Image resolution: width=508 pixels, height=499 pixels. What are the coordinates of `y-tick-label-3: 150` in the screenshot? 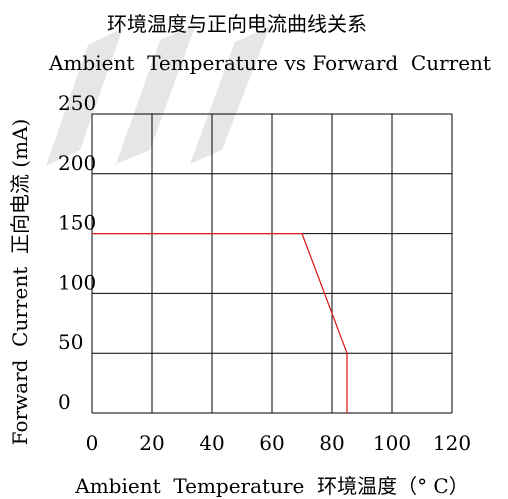 It's located at (77, 223).